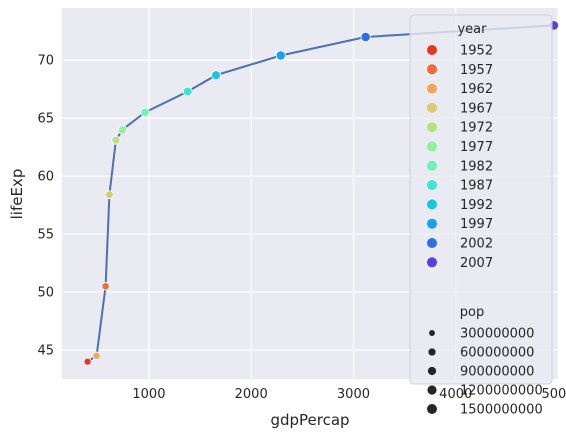 The width and height of the screenshot is (566, 443). Describe the element at coordinates (476, 89) in the screenshot. I see `legend-hue-label: 1962` at that location.